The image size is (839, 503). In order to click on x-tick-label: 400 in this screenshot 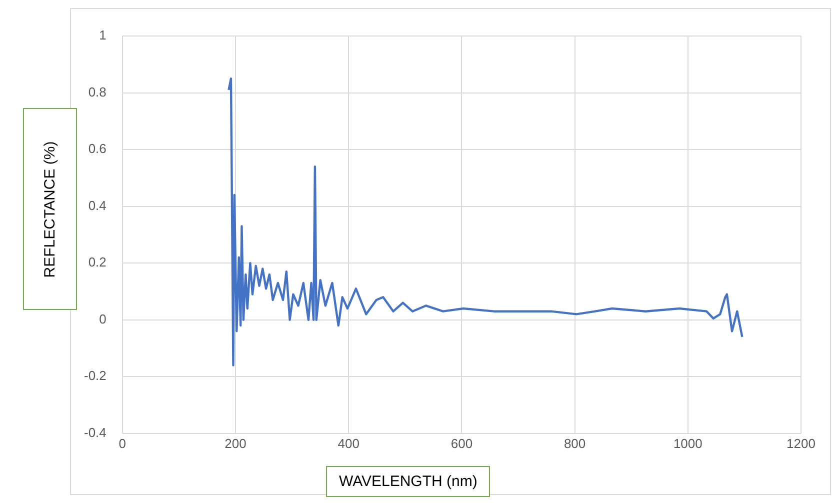, I will do `click(349, 443)`.